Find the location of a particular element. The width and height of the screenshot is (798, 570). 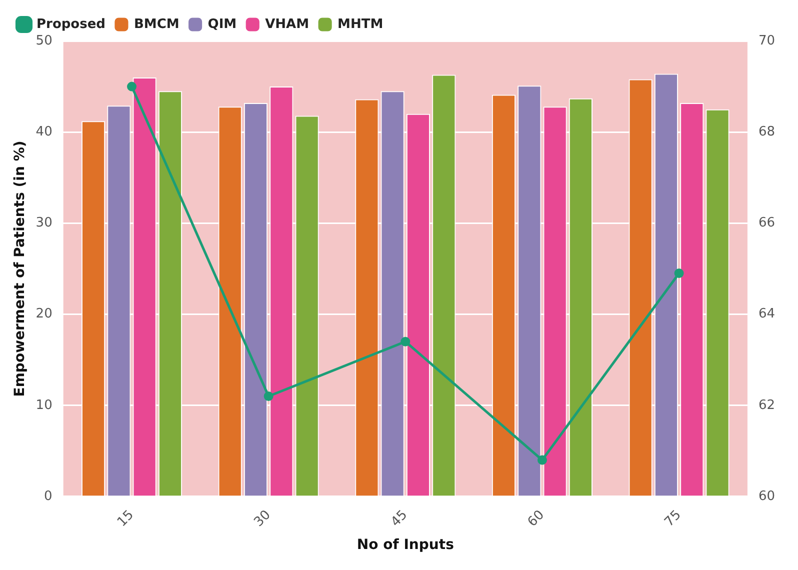

y-tick-label: 40 is located at coordinates (44, 132).